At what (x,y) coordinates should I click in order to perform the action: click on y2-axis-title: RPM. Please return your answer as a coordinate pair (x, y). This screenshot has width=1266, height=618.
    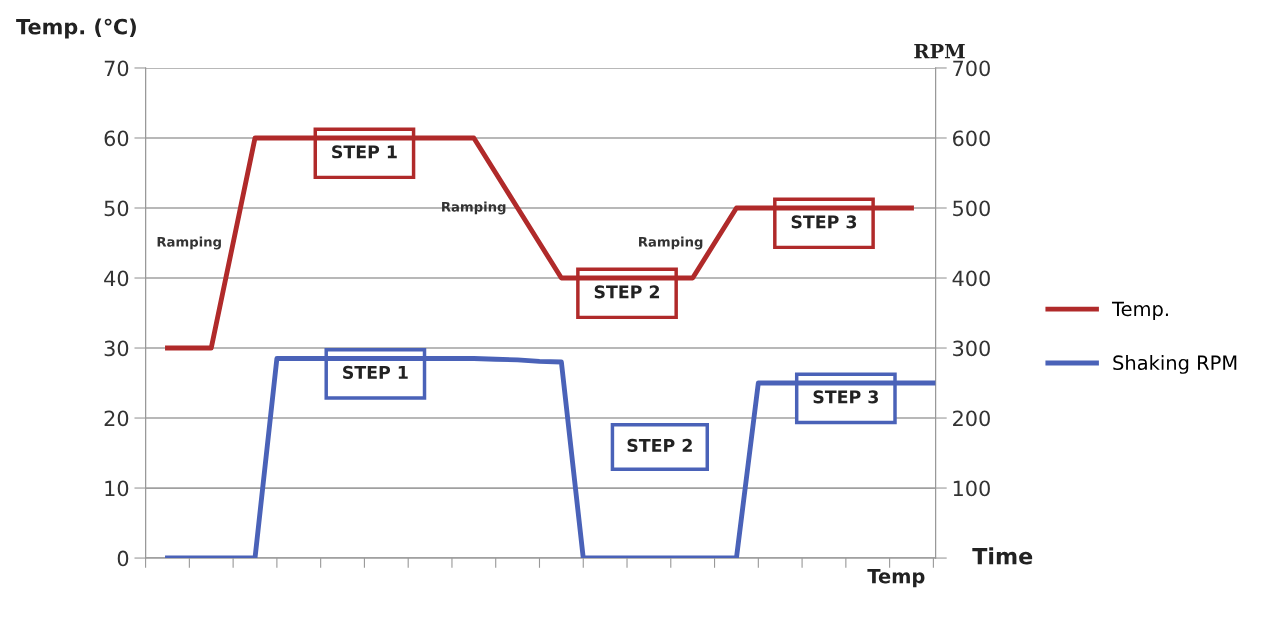
    Looking at the image, I should click on (939, 51).